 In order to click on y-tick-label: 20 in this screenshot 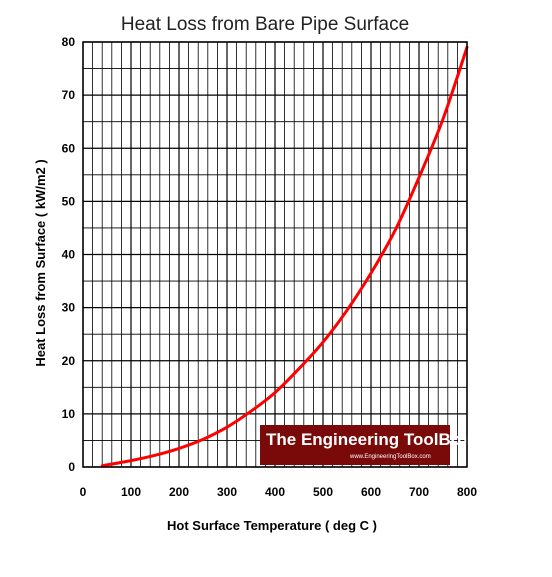, I will do `click(69, 361)`.